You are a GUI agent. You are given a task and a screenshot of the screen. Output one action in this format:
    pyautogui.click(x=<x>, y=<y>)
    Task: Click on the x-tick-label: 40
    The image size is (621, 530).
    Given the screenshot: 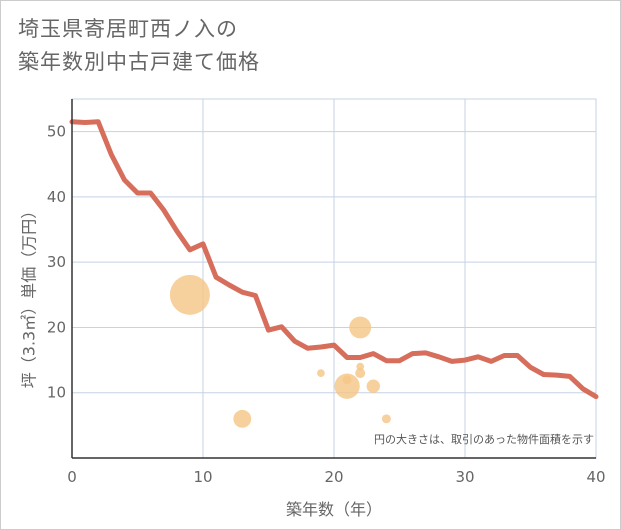 What is the action you would take?
    pyautogui.click(x=595, y=477)
    